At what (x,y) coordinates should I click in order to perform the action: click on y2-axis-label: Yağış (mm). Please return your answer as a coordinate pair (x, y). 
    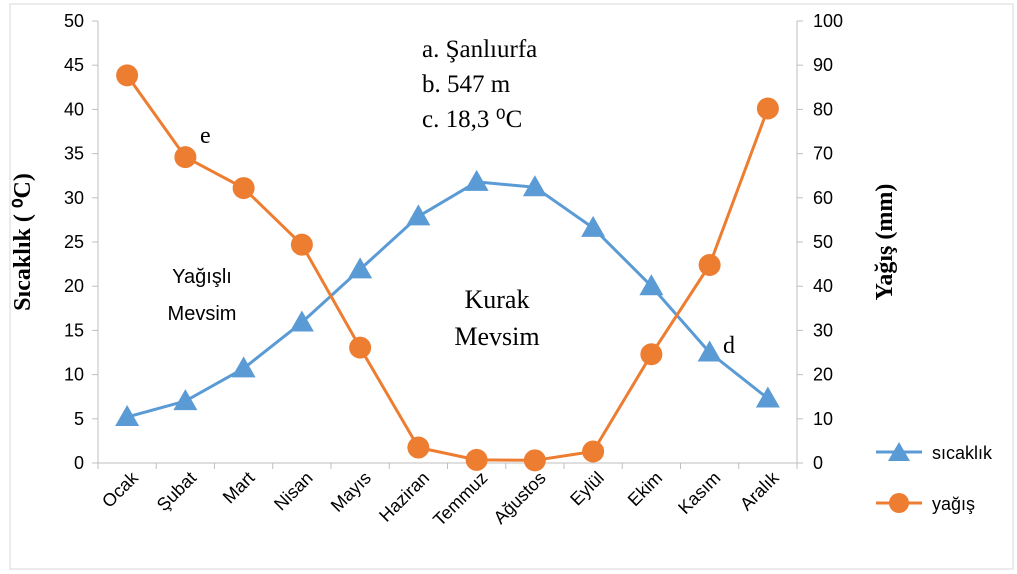
    Looking at the image, I should click on (885, 242).